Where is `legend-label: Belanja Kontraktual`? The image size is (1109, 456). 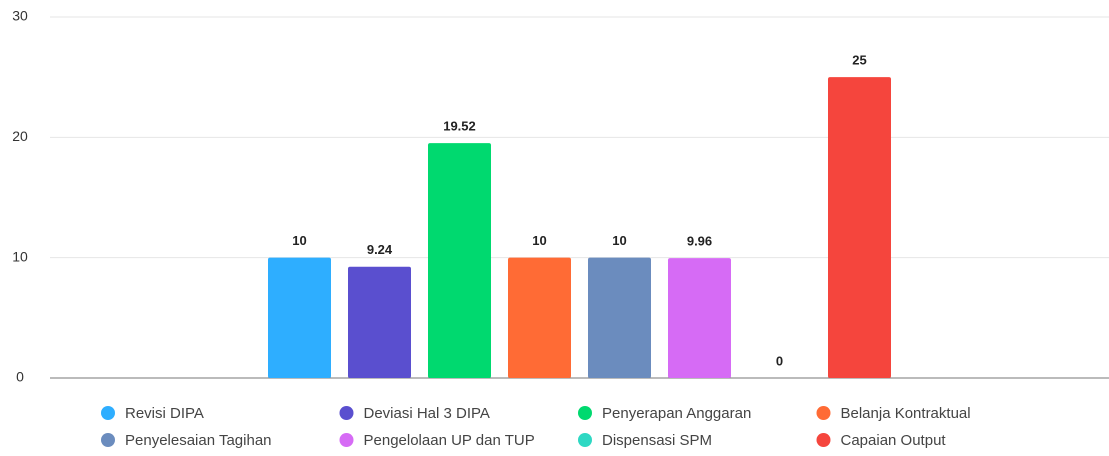
legend-label: Belanja Kontraktual is located at coordinates (906, 413).